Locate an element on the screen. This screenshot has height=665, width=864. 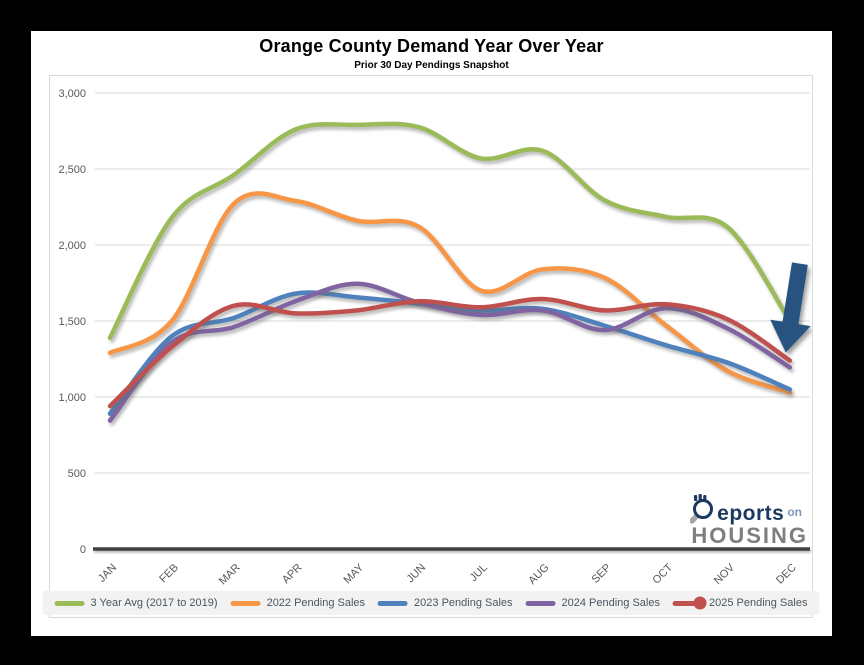
legend-dot-marker is located at coordinates (700, 603).